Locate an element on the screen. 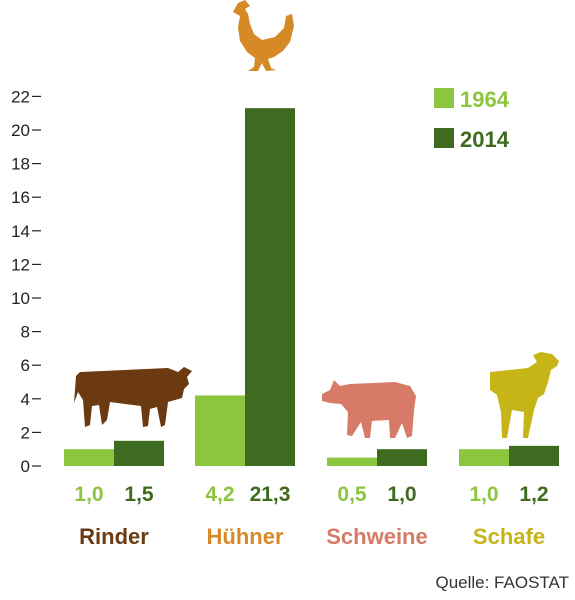 The height and width of the screenshot is (600, 575). y-tick-label: 18 is located at coordinates (20, 164).